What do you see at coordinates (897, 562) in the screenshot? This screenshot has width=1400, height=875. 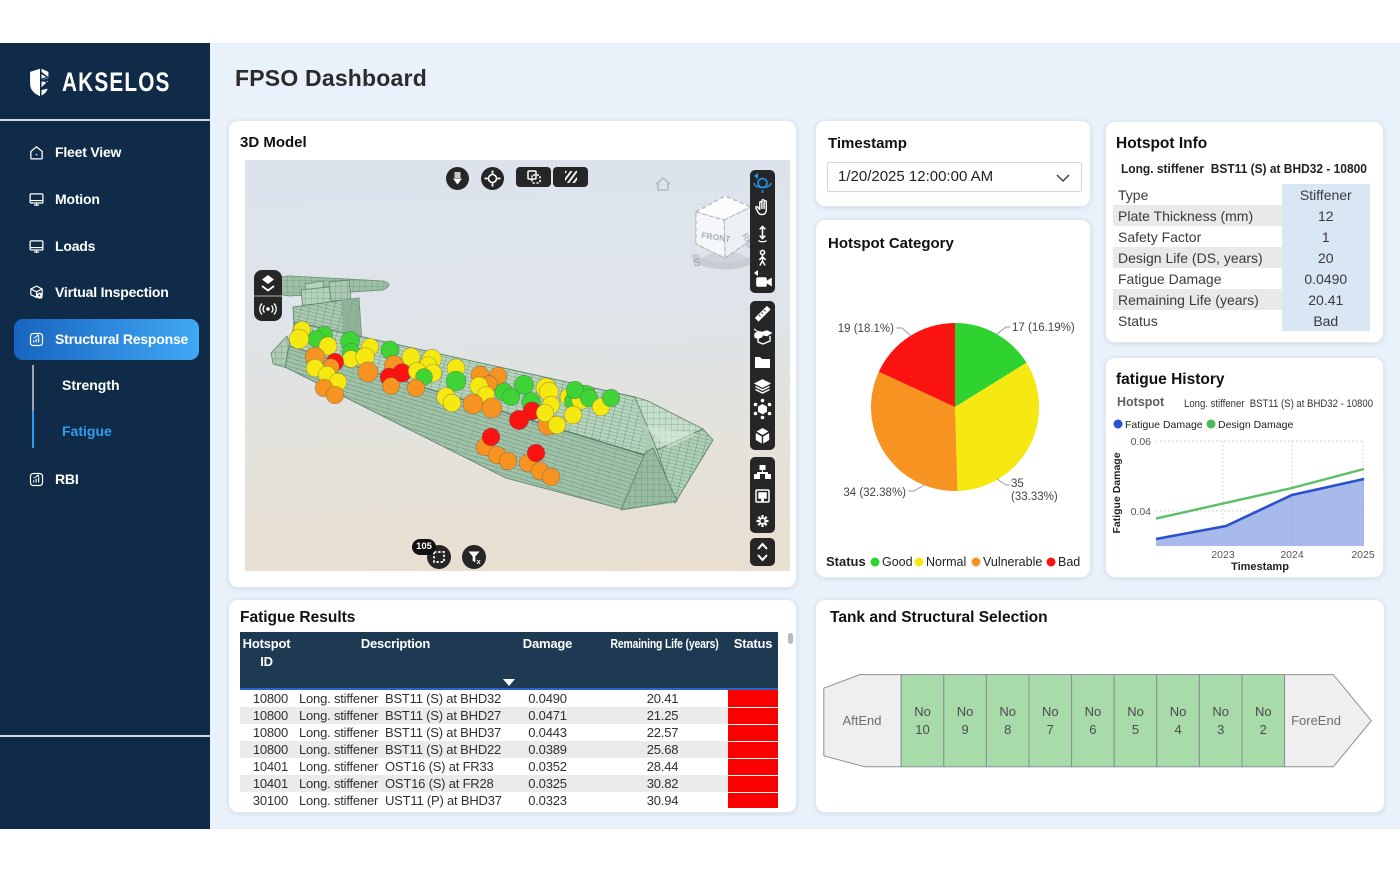 I see `svg-text: Good` at bounding box center [897, 562].